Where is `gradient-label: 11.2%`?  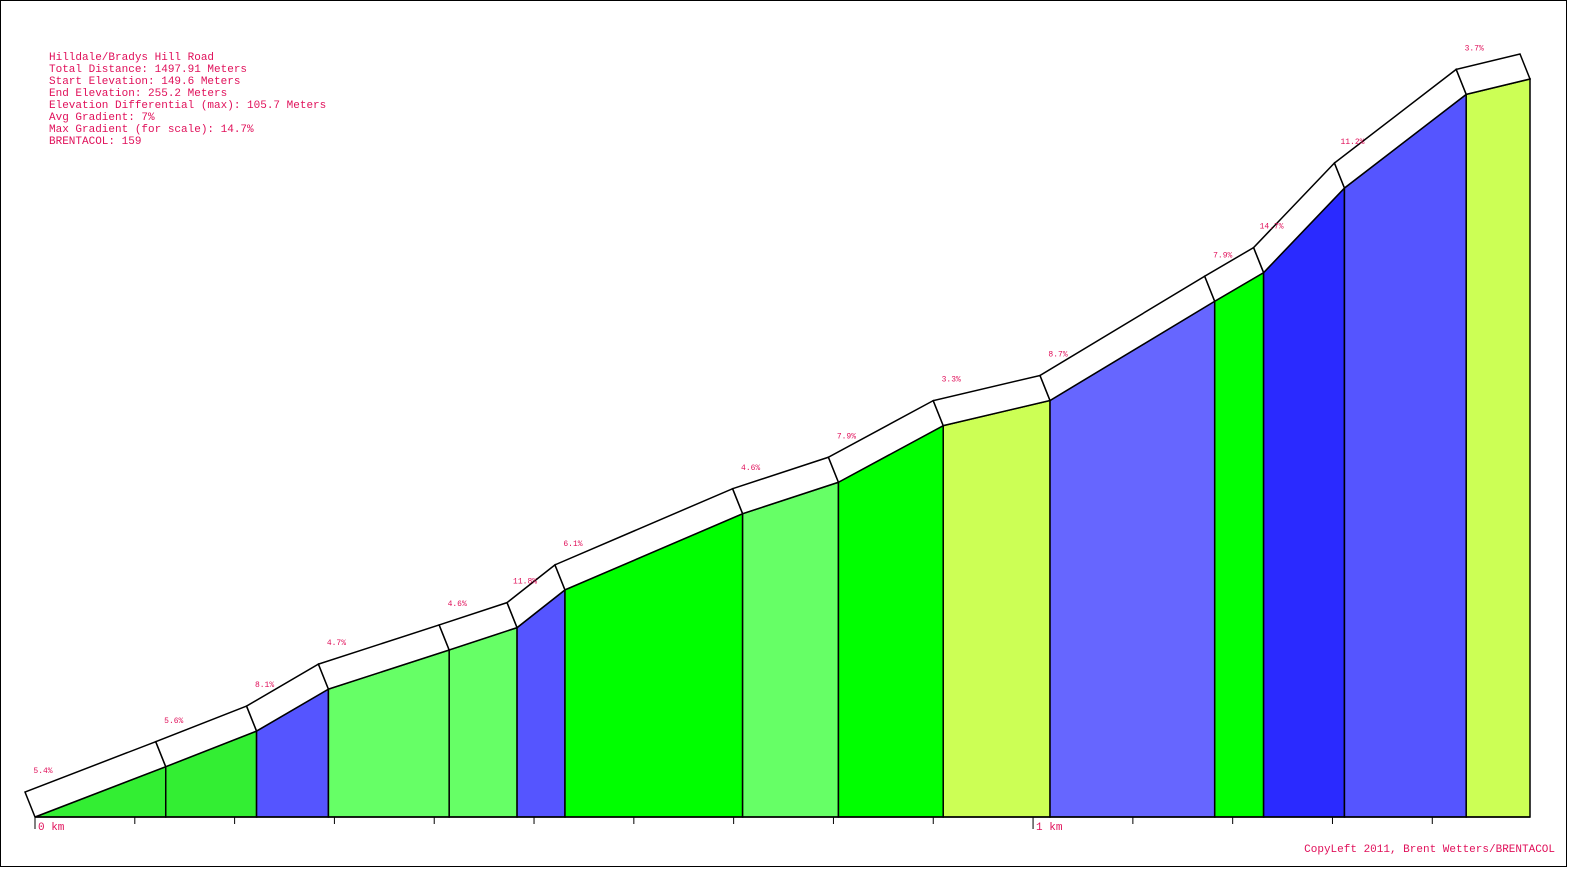
gradient-label: 11.2% is located at coordinates (1352, 142).